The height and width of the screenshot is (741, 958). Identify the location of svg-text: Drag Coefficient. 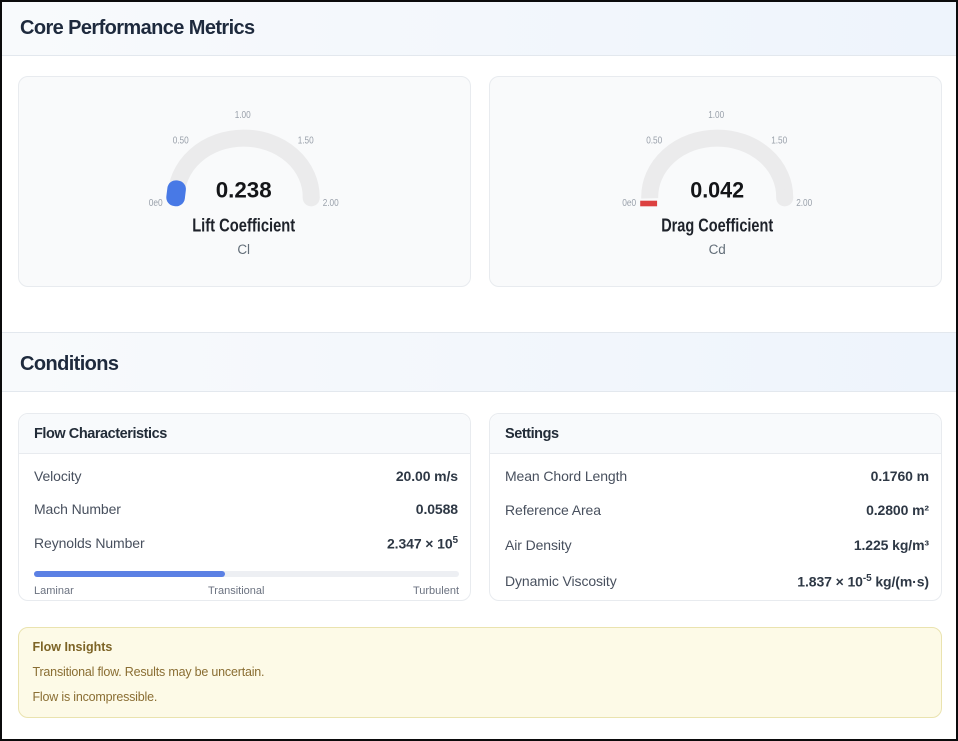
(717, 225).